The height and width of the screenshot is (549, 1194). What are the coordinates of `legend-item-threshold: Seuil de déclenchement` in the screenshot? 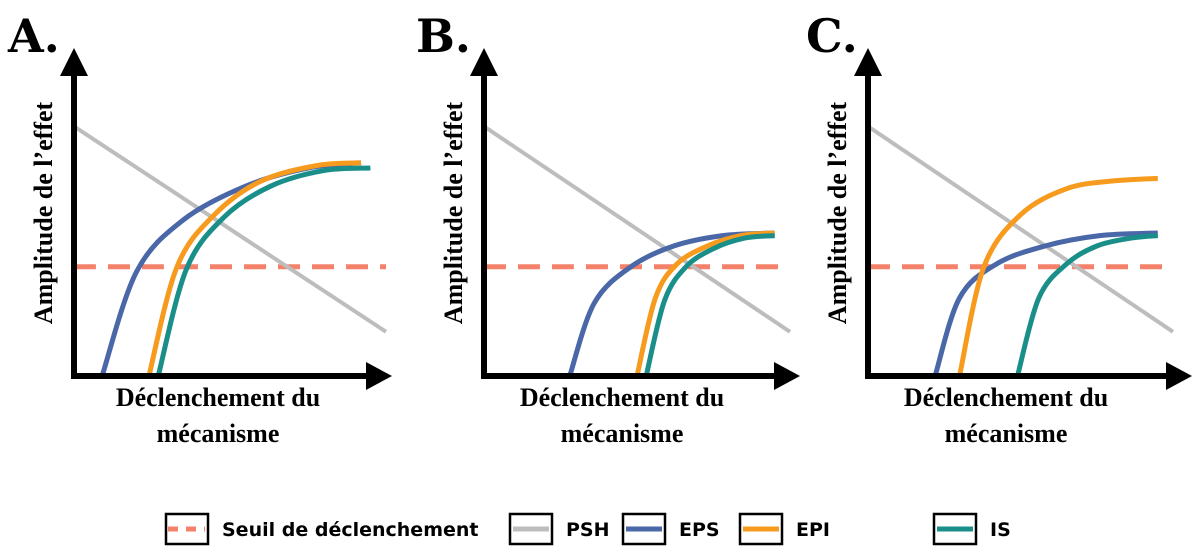 It's located at (321, 529).